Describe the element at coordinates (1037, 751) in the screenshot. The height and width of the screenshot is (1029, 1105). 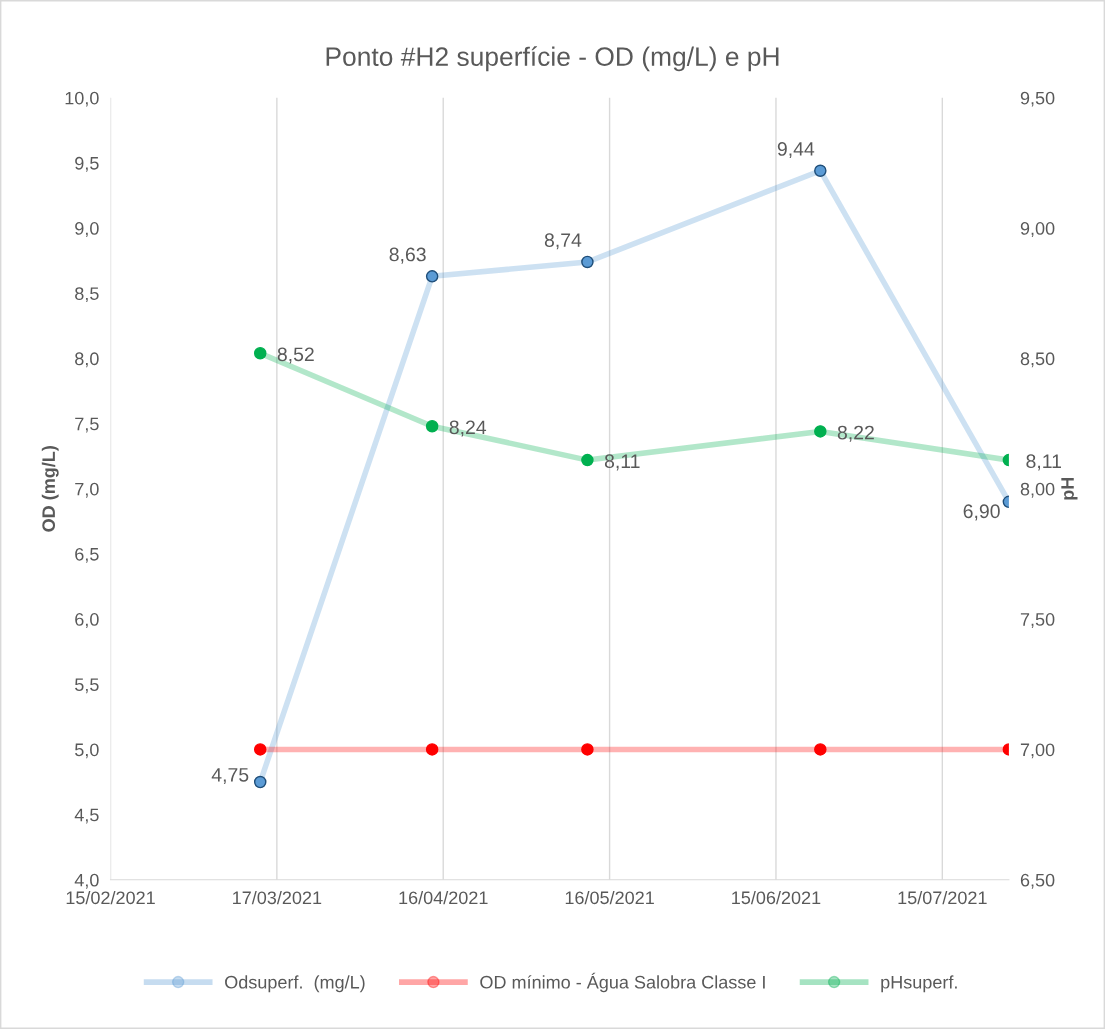
I see `y2-tick-label: 7,00` at that location.